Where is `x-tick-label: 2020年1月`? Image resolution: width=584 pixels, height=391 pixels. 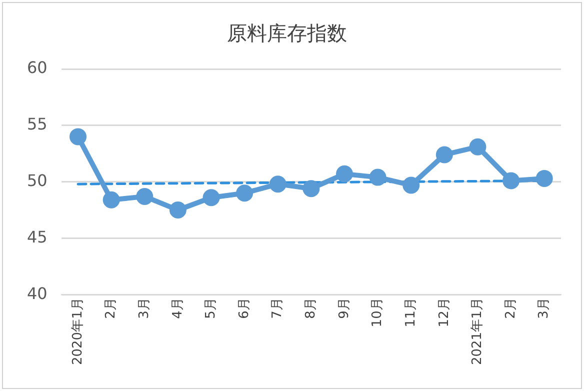
x-tick-label: 2020年1月 is located at coordinates (78, 332).